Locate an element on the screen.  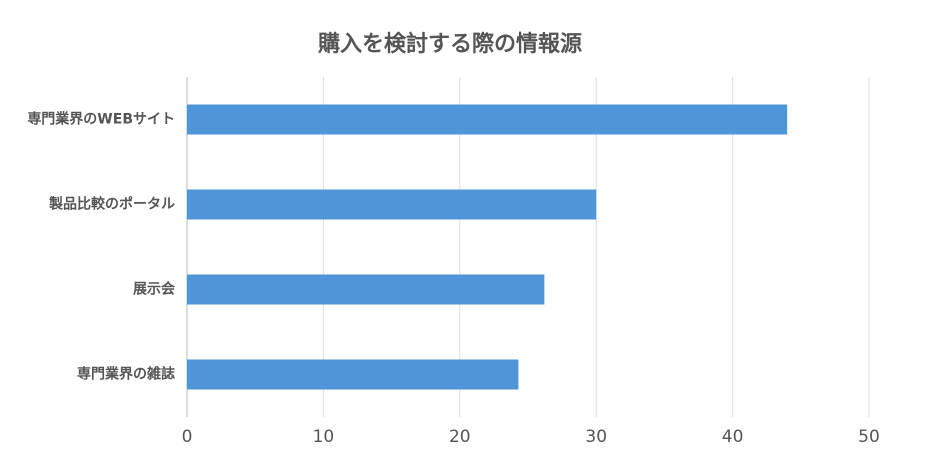
x-tick-label: 40 is located at coordinates (733, 437).